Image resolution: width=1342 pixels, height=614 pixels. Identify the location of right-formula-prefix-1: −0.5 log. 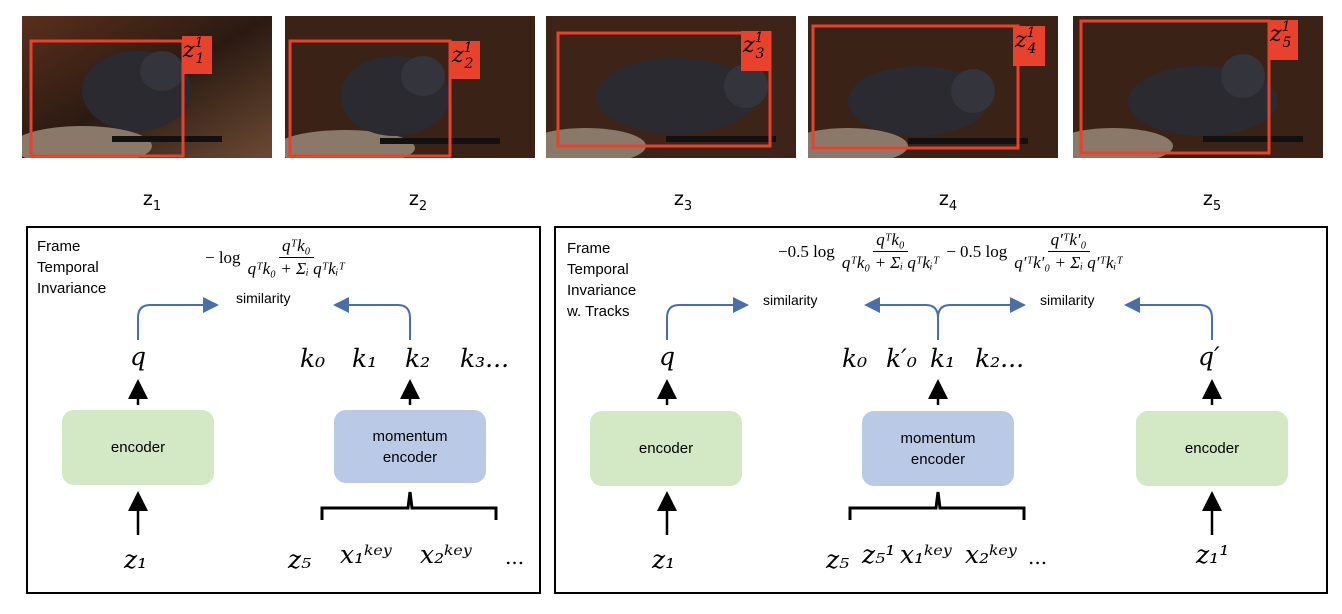
(806, 251).